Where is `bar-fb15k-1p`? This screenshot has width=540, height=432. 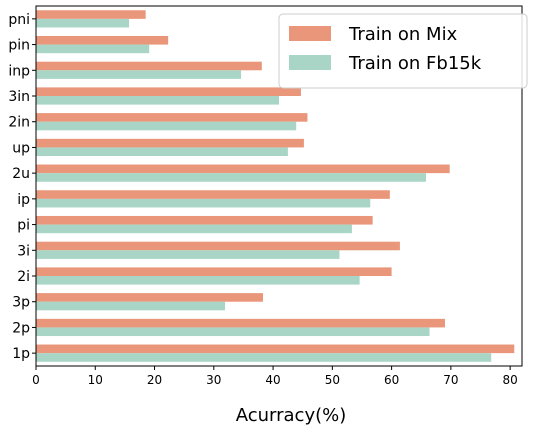
bar-fb15k-1p is located at coordinates (264, 357).